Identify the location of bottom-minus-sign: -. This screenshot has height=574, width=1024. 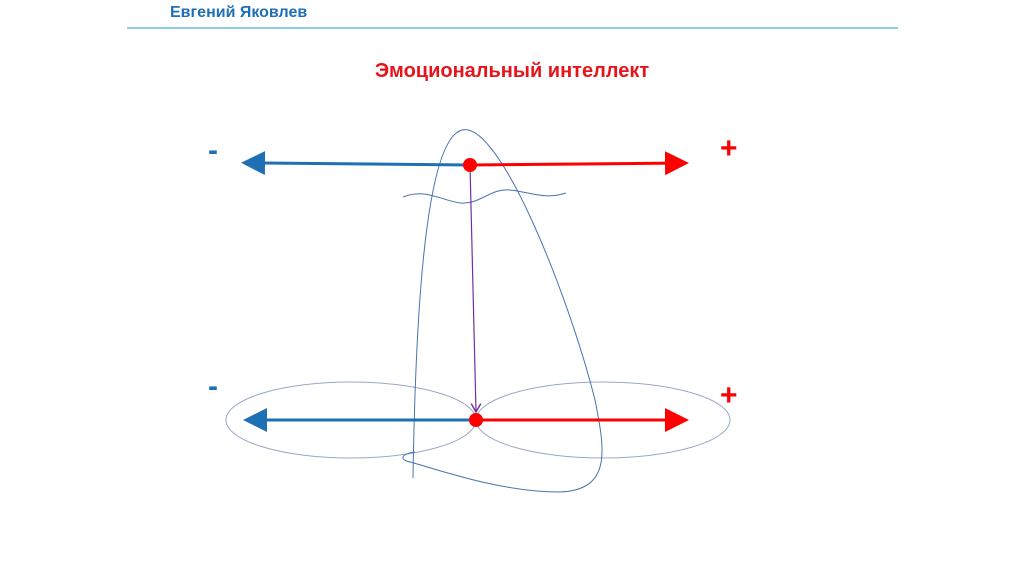
(213, 386).